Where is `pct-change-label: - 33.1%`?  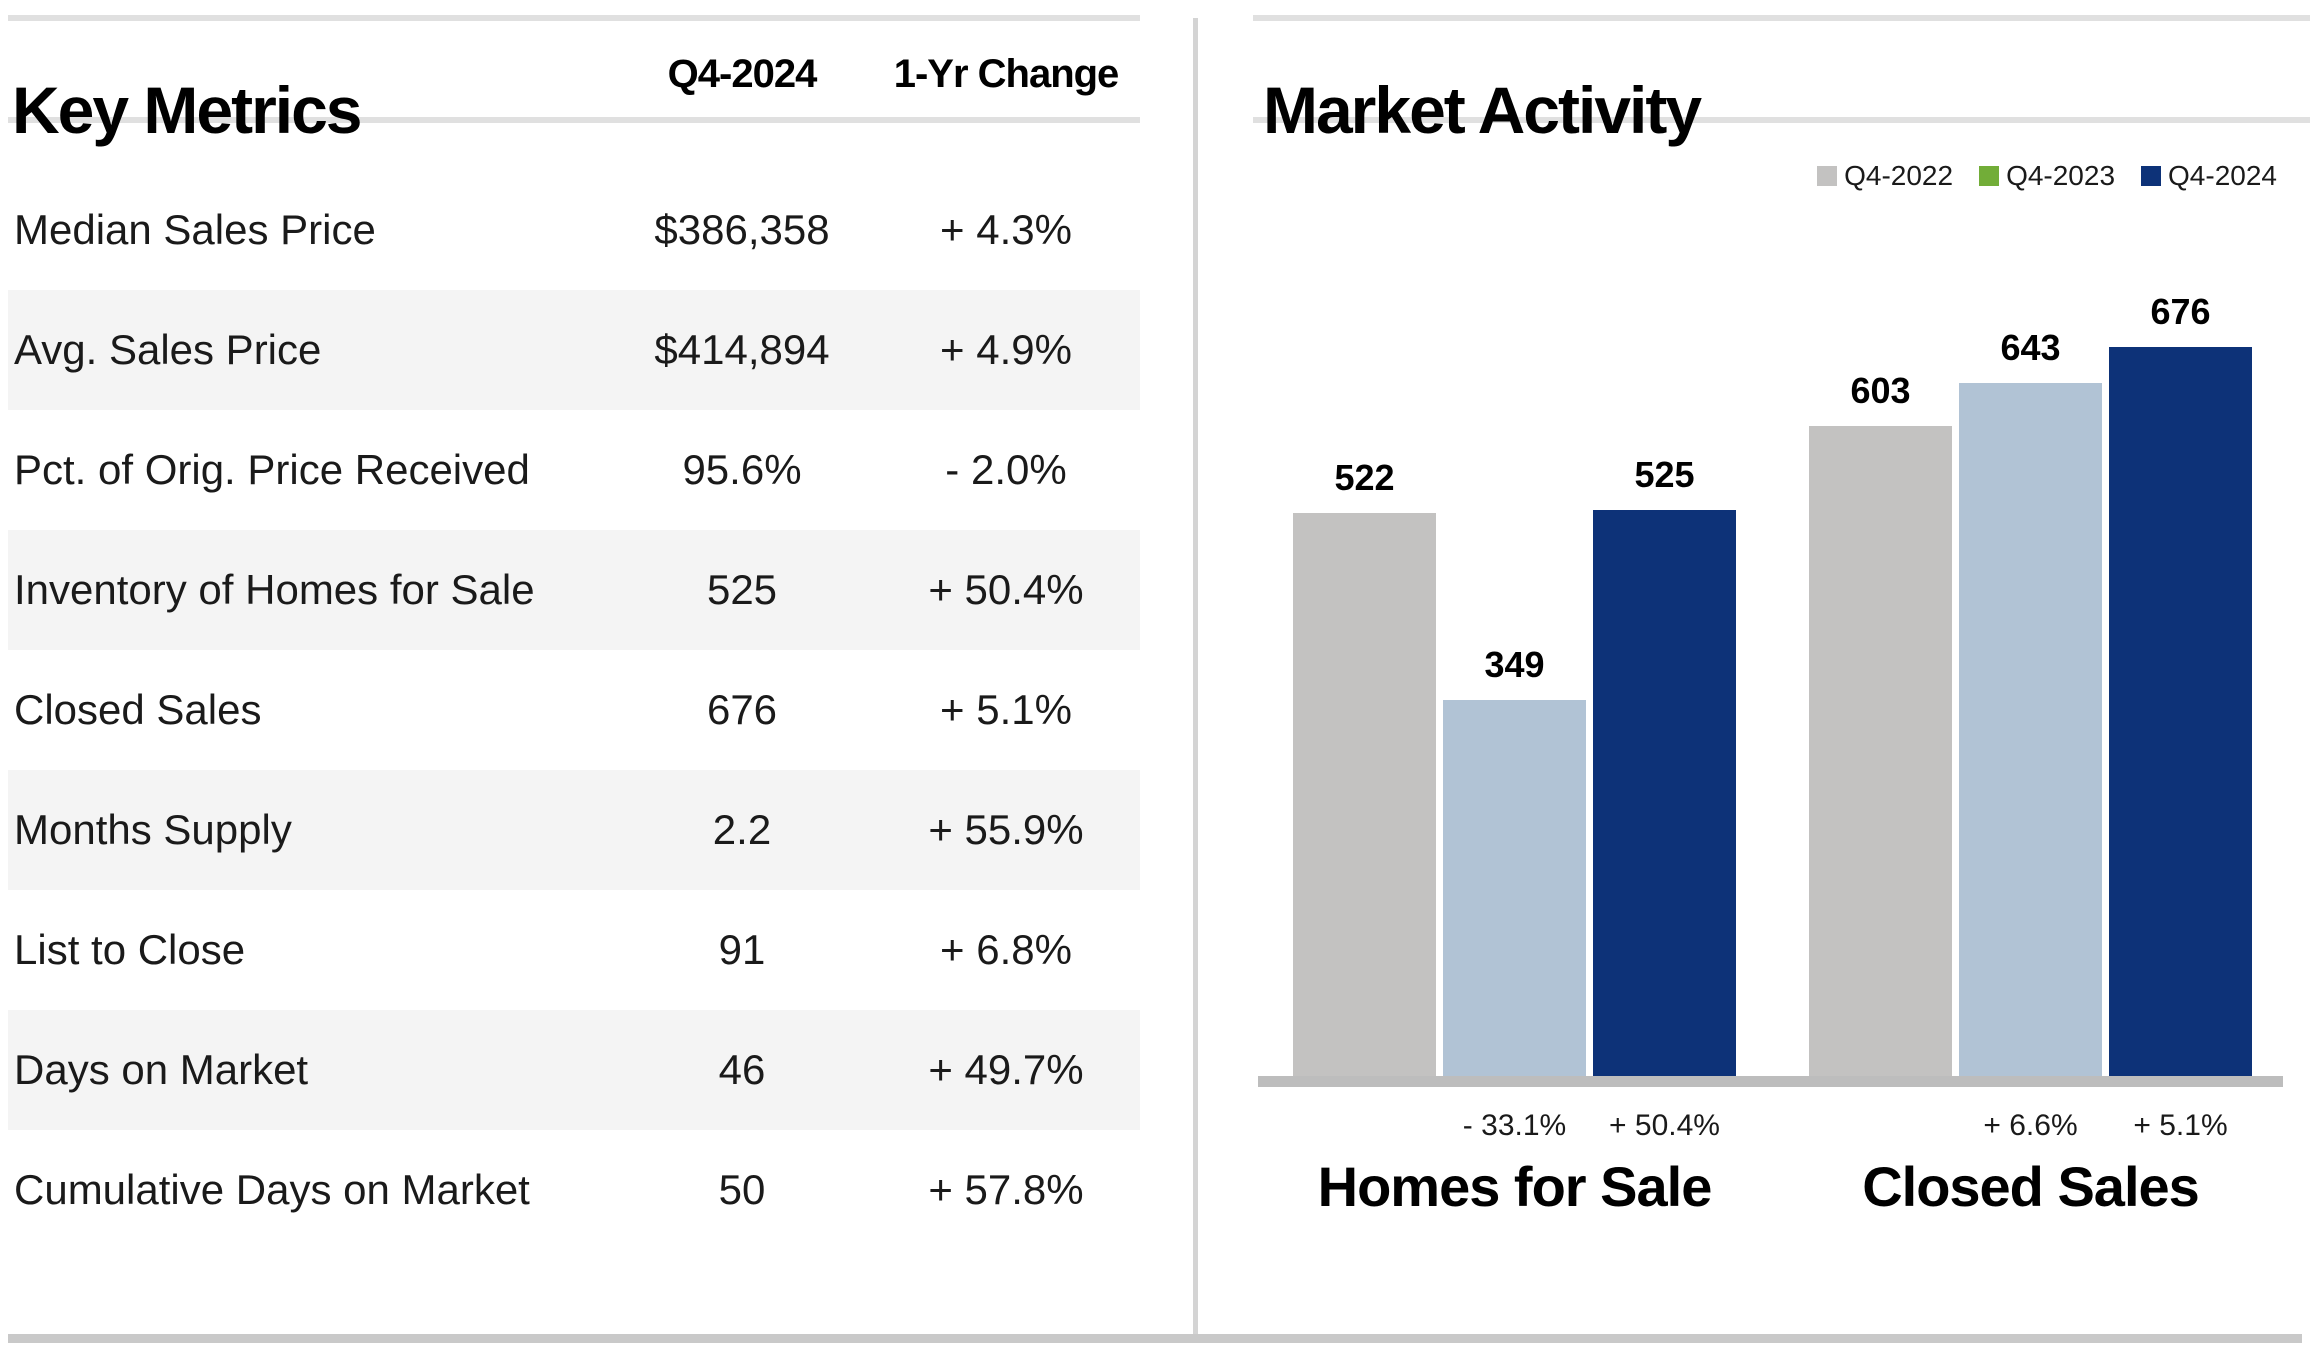 pct-change-label: - 33.1% is located at coordinates (1514, 1125).